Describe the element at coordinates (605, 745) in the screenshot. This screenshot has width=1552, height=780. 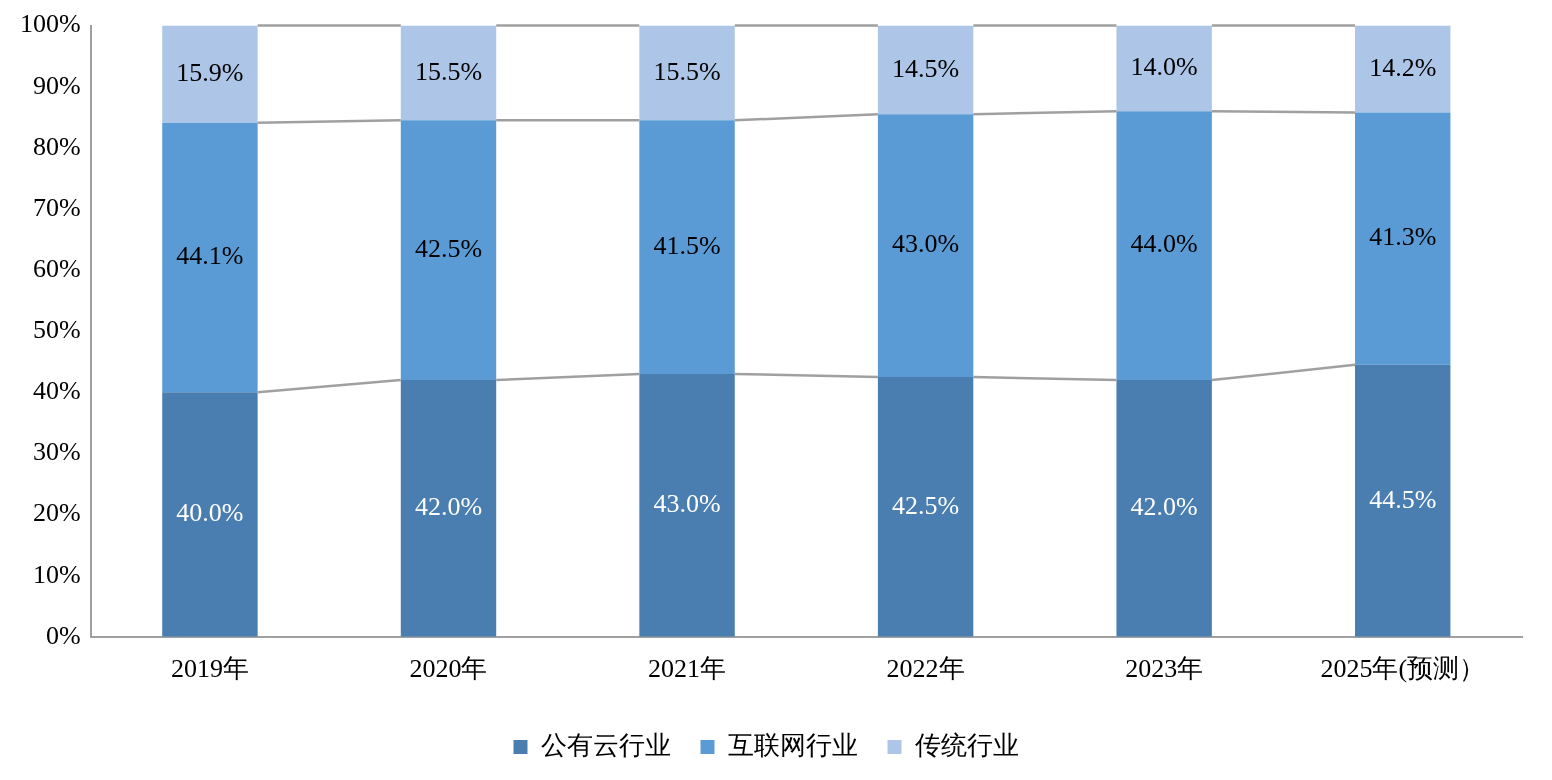
I see `legend-label: 公有云行业` at that location.